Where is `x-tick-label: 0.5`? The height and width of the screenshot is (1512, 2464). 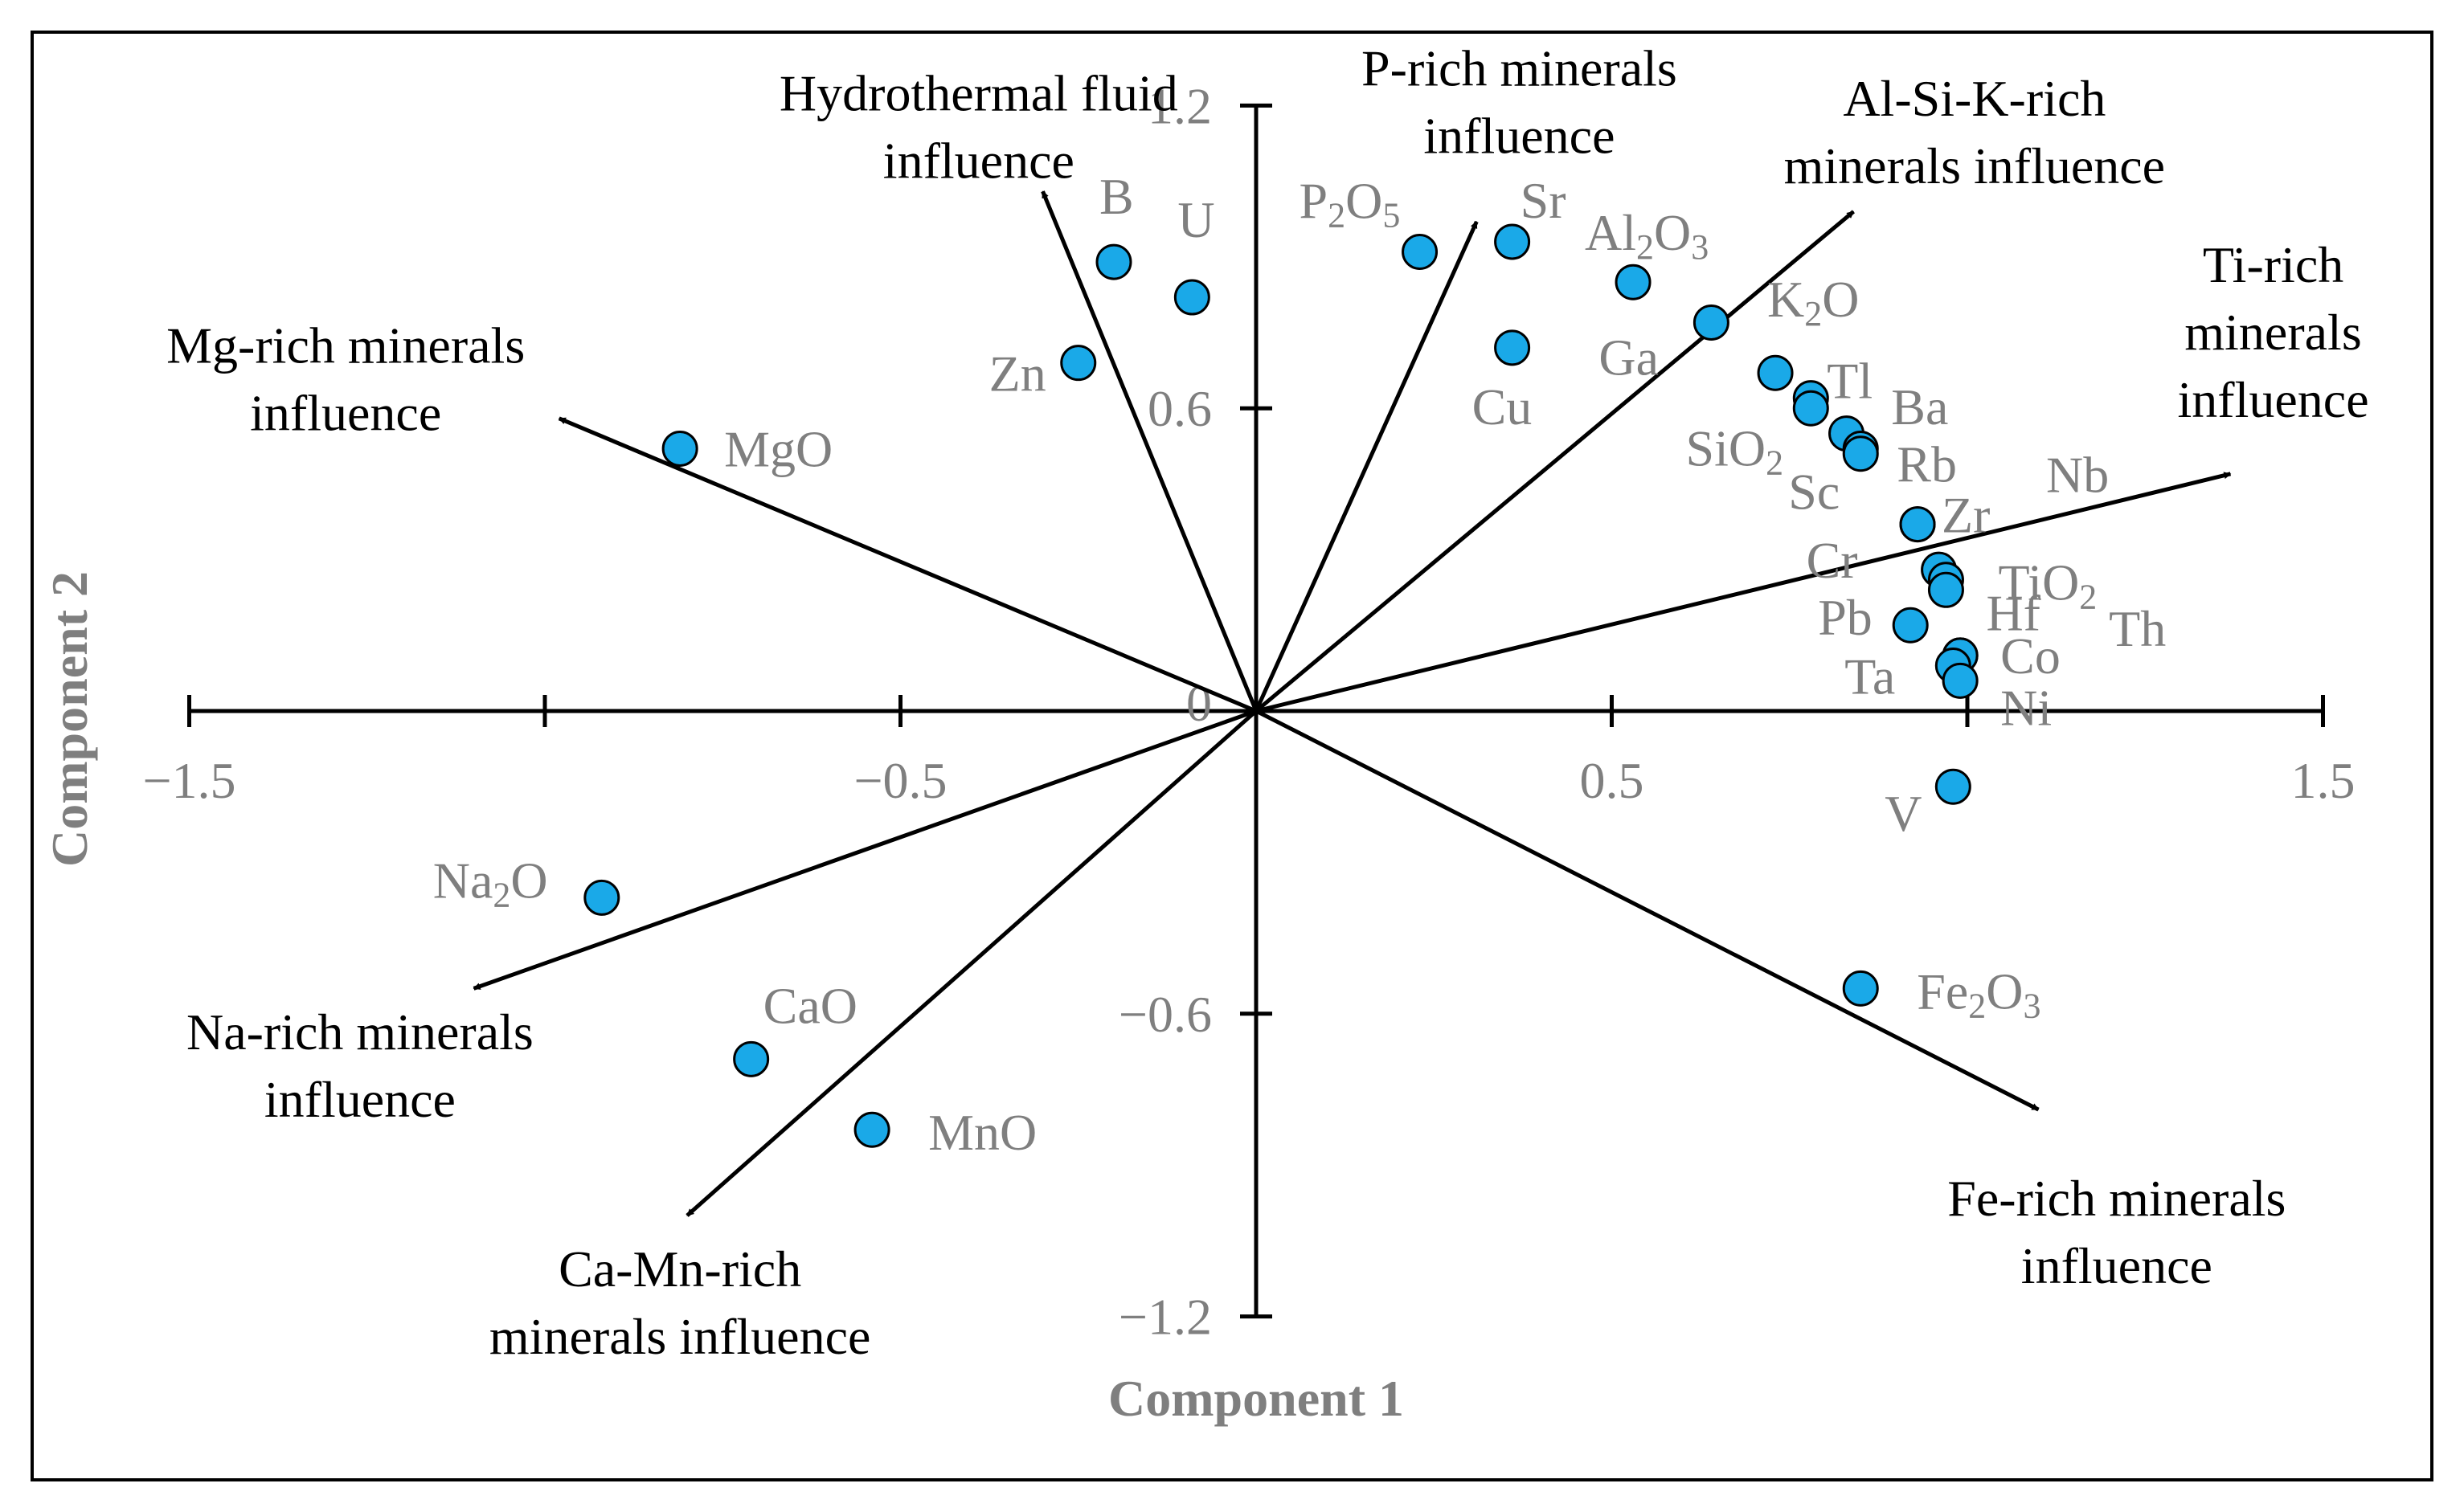 x-tick-label: 0.5 is located at coordinates (1612, 780).